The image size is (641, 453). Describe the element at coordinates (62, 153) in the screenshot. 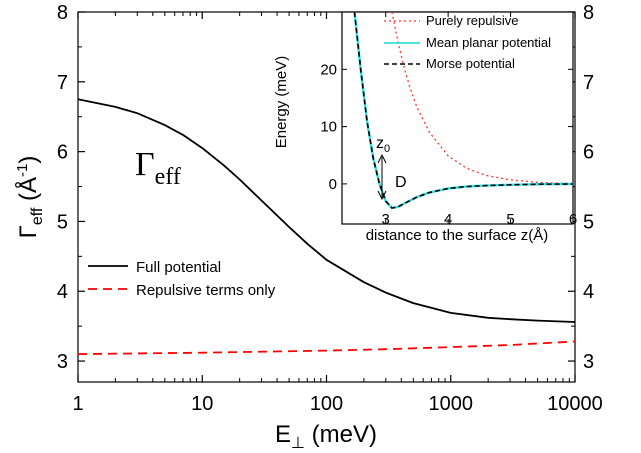

I see `y-tick-label: 6` at that location.